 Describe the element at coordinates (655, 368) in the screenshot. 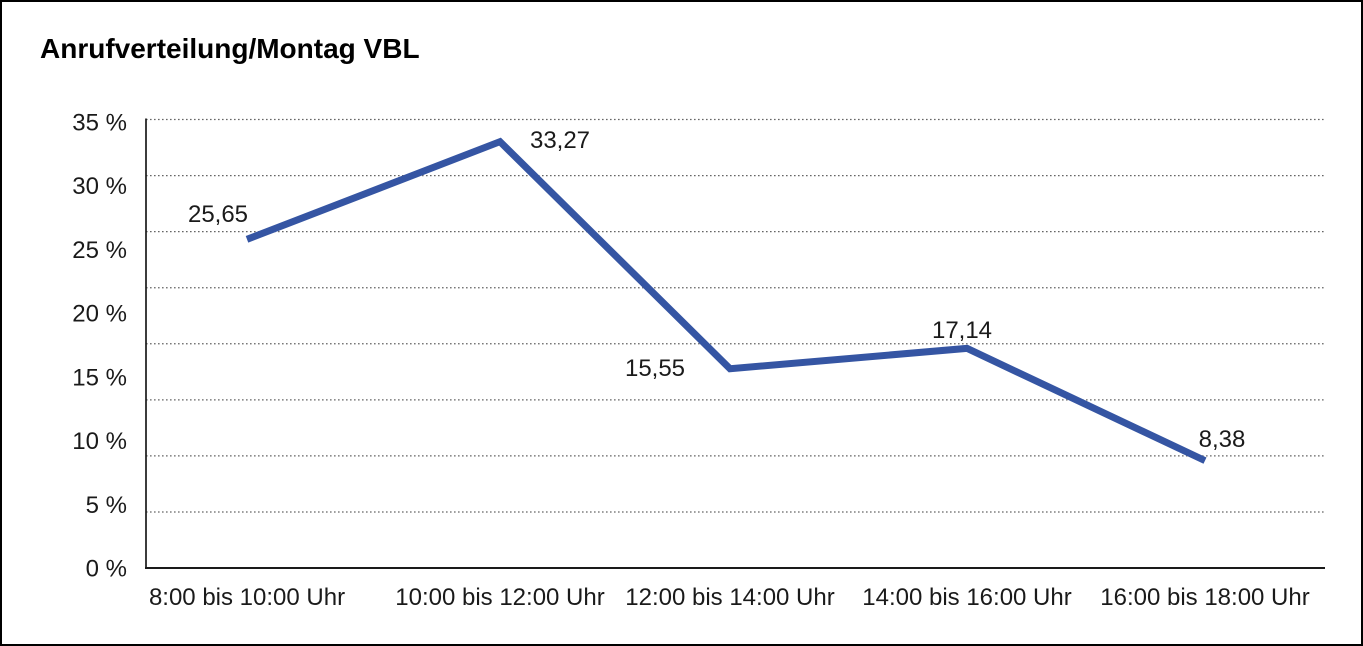

I see `data-point-label: 15,55` at that location.